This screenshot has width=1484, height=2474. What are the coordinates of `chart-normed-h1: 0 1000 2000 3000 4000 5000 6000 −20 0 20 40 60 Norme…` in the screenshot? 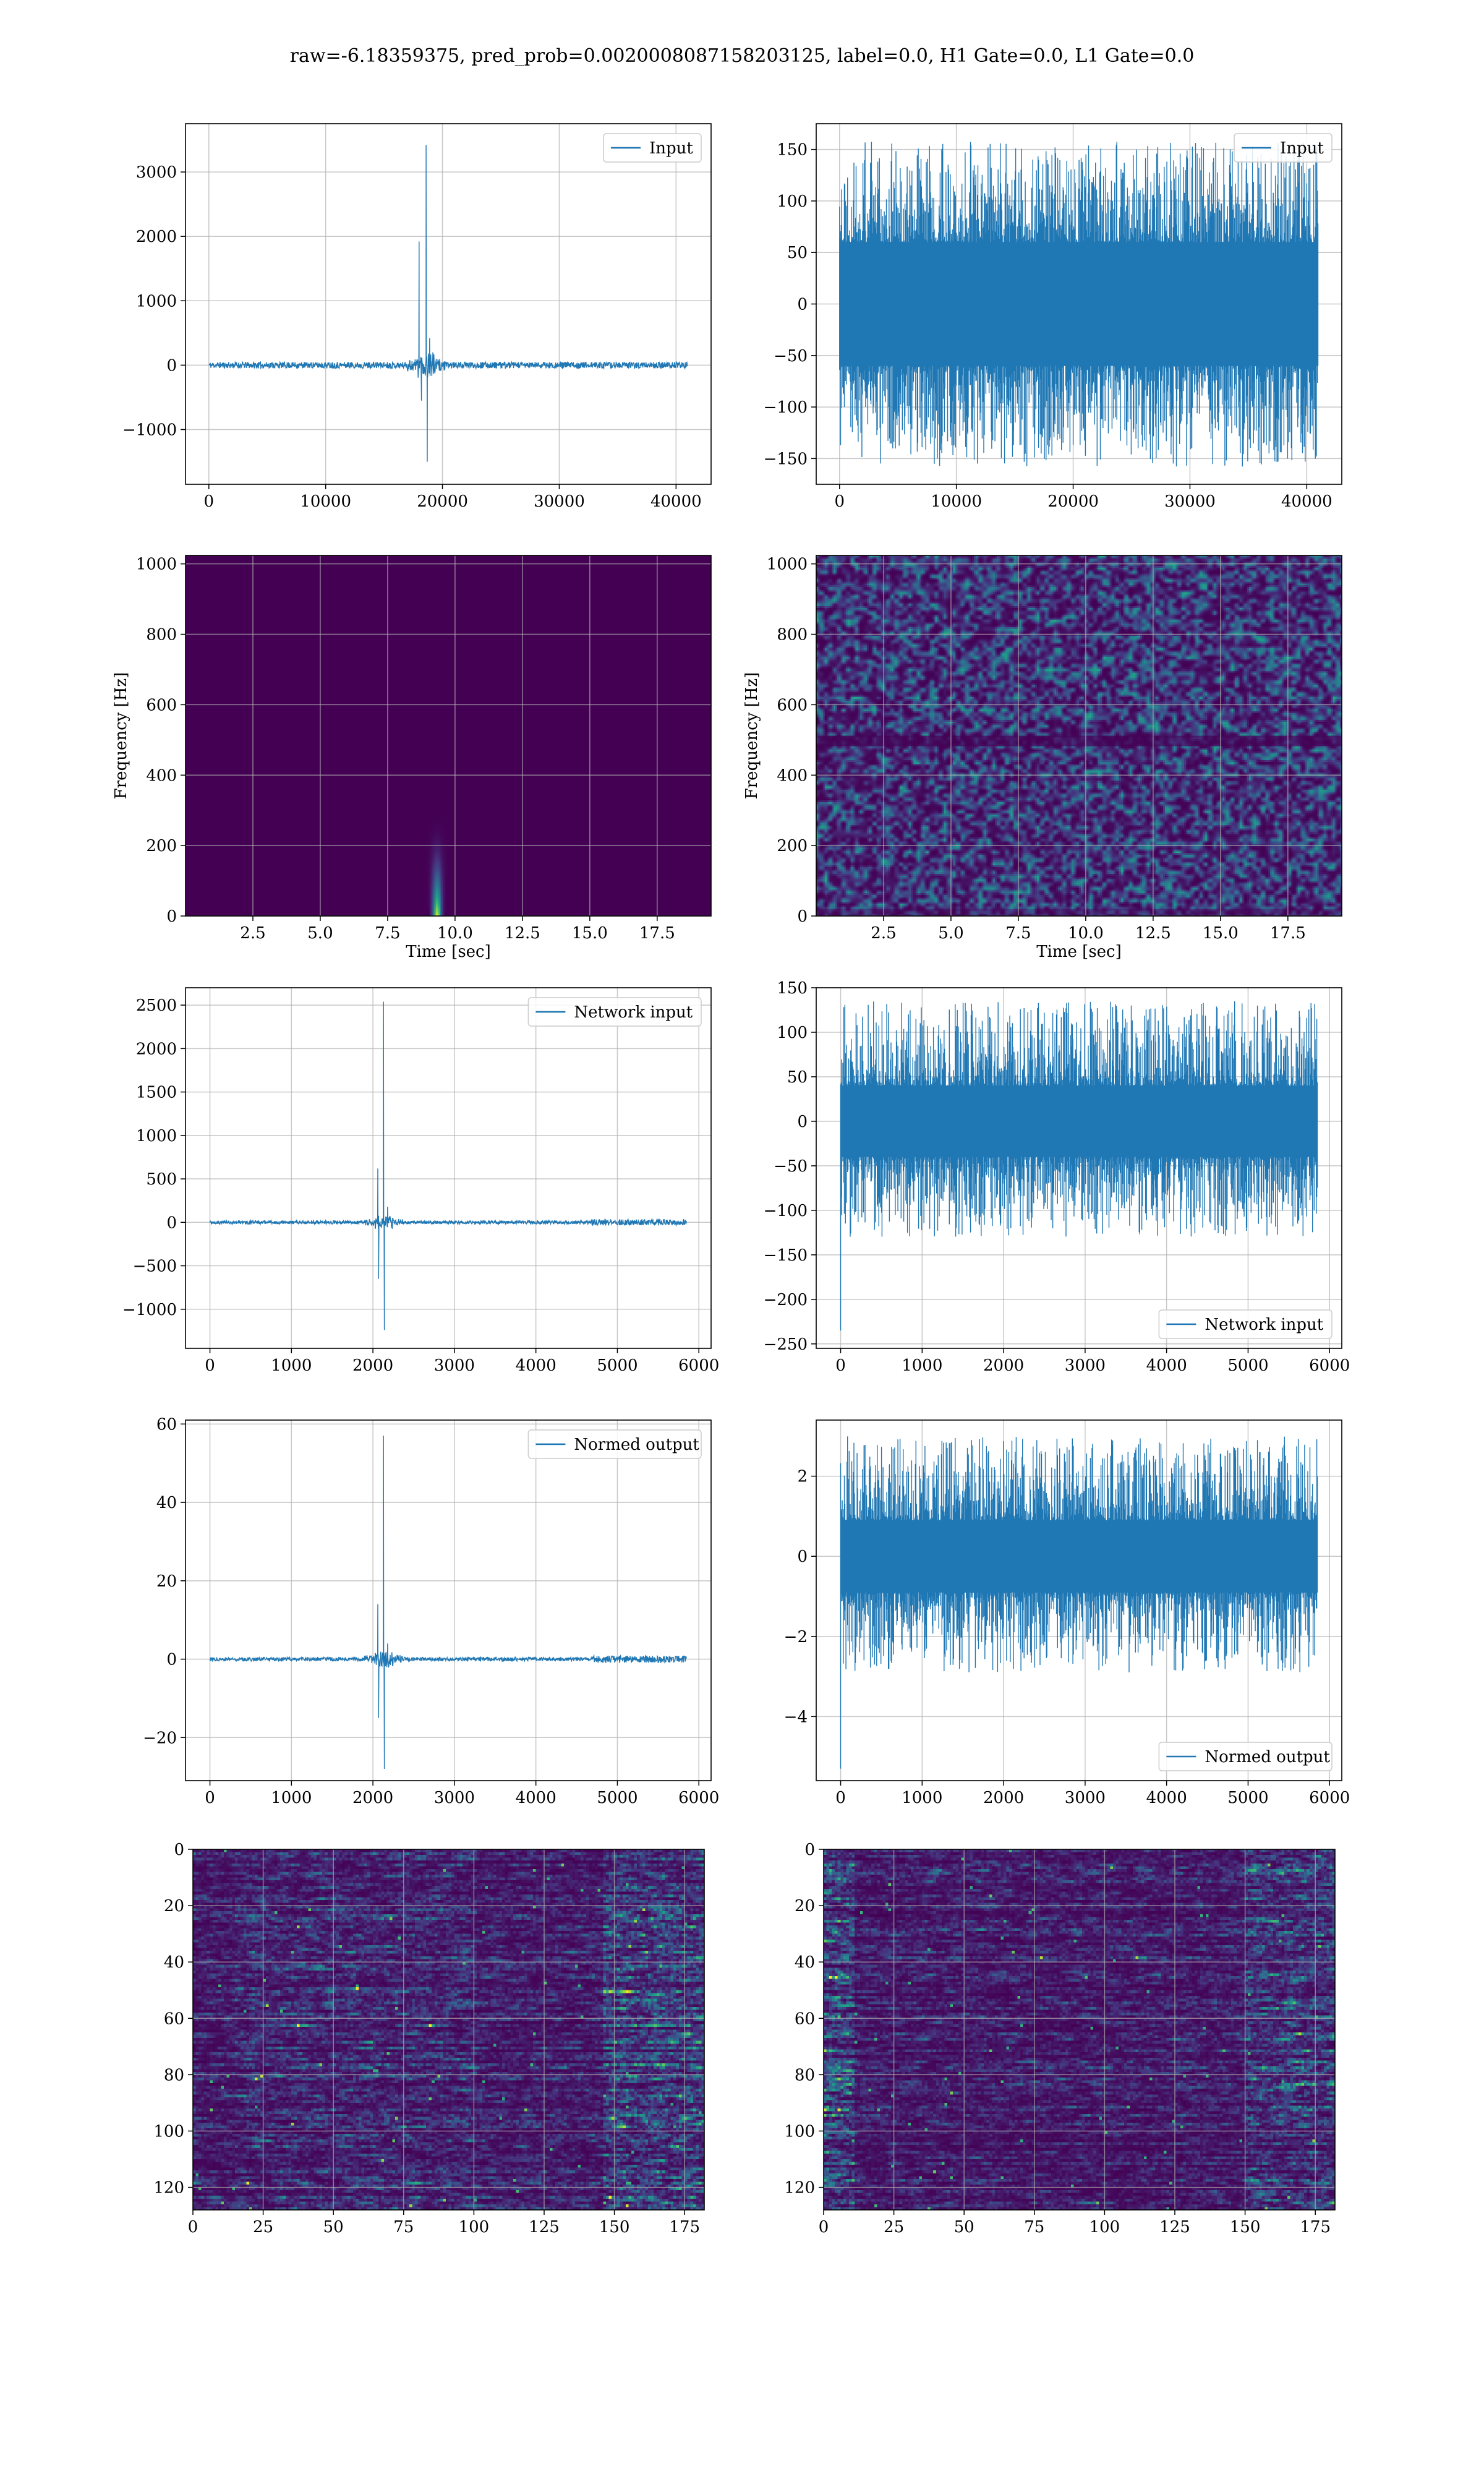 It's located at (431, 1611).